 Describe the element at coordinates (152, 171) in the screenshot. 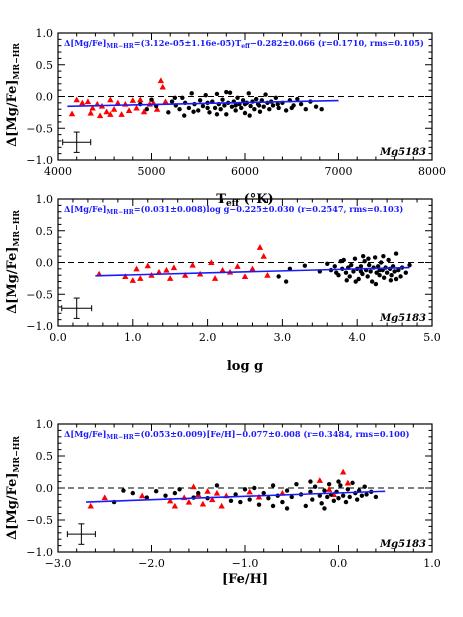

I see `x-tick-label: 5000` at that location.